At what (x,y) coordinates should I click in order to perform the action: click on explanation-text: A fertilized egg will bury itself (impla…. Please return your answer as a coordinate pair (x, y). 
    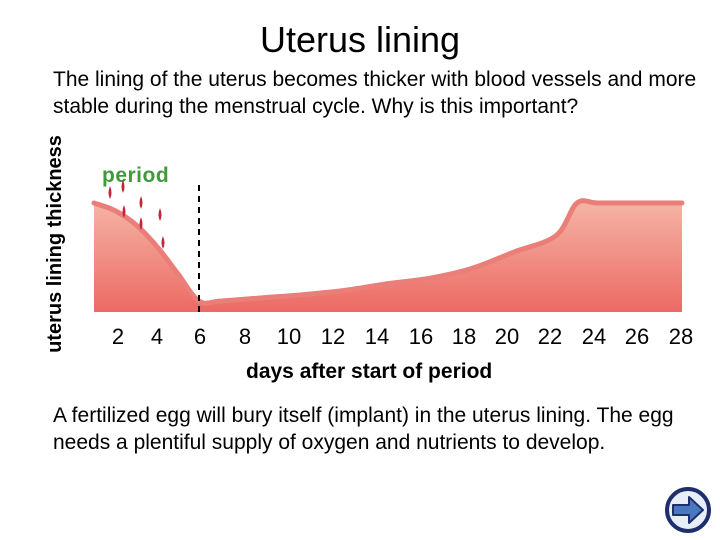
    Looking at the image, I should click on (363, 429).